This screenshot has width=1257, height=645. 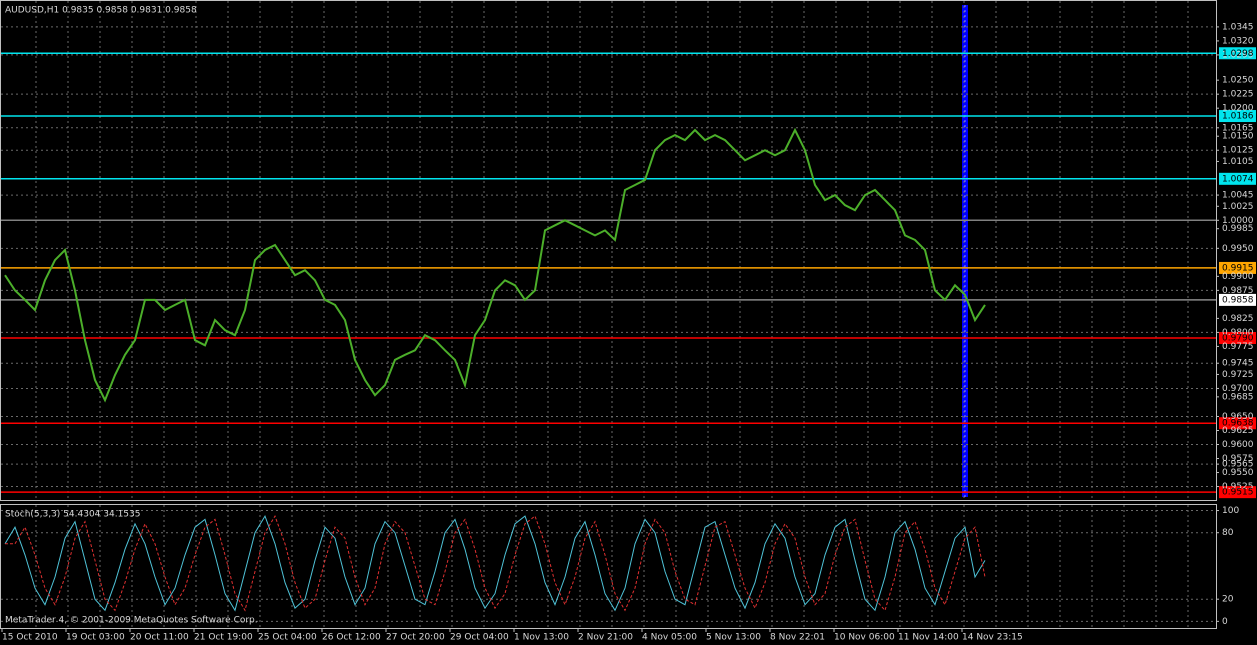 What do you see at coordinates (479, 638) in the screenshot?
I see `x-tick-label: 29 Oct 04:00` at bounding box center [479, 638].